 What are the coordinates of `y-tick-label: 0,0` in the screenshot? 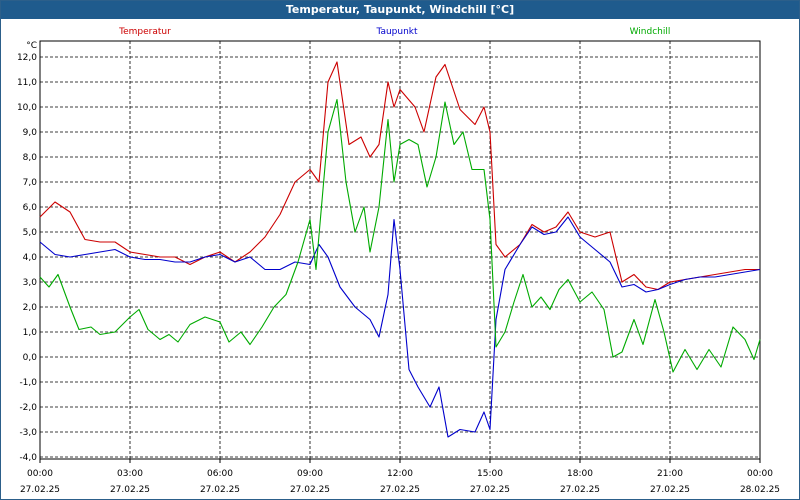 It's located at (30, 358).